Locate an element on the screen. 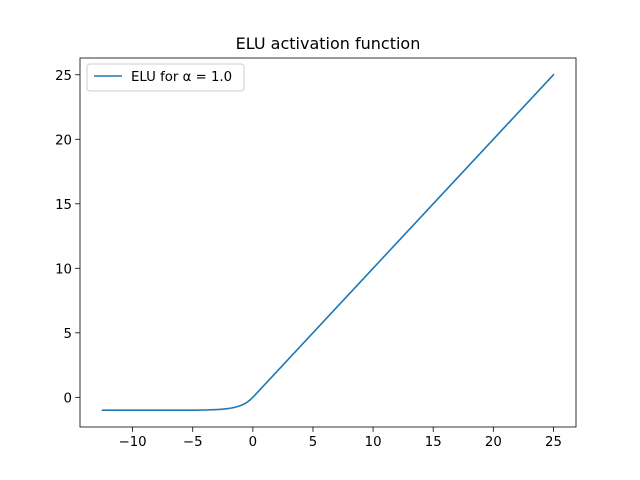  x-tick-label: 10 is located at coordinates (373, 442).